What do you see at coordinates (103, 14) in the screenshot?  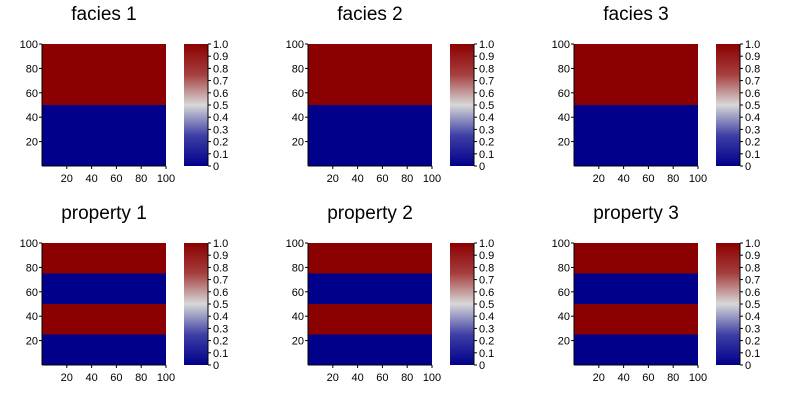 I see `panel-title: facies 1` at bounding box center [103, 14].